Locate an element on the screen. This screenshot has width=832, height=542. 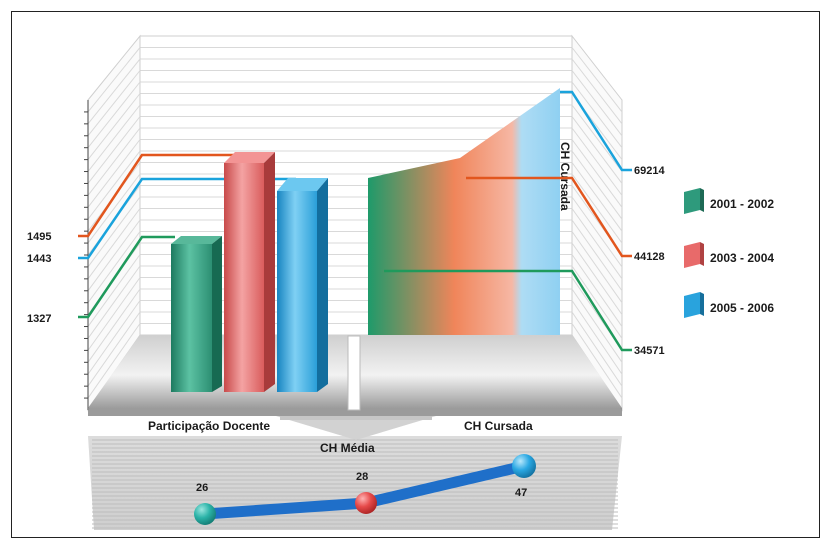
line-bar-2001 is located at coordinates (126, 277).